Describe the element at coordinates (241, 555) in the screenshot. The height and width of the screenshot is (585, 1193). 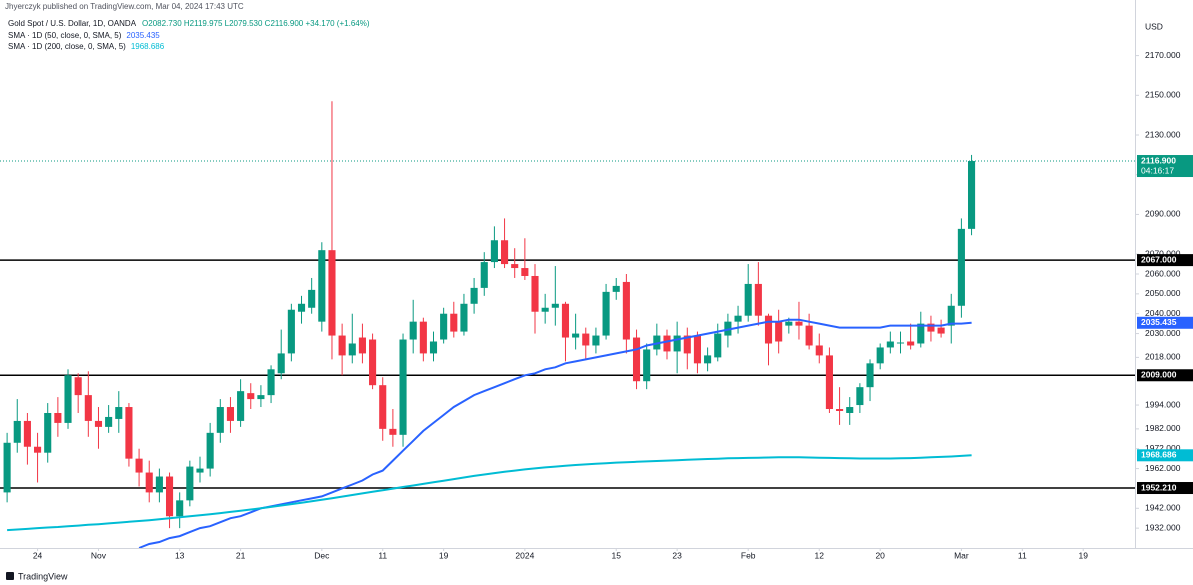
I see `x-tick-label: 21` at that location.